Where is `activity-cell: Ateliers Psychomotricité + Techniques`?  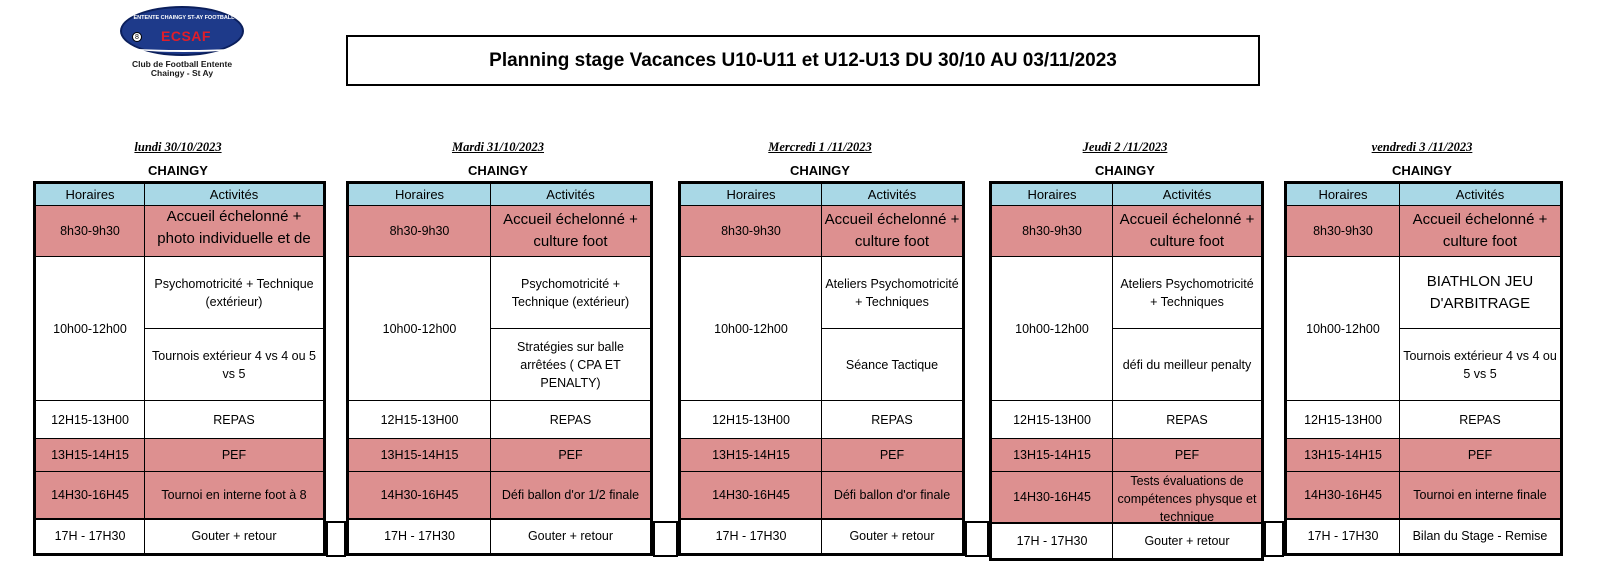
activity-cell: Ateliers Psychomotricité + Techniques is located at coordinates (1187, 292).